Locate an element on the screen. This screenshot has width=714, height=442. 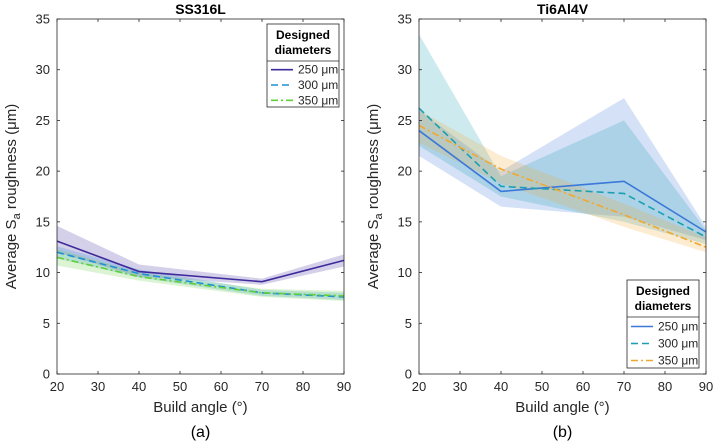
panel-caption-a: (a) is located at coordinates (201, 432).